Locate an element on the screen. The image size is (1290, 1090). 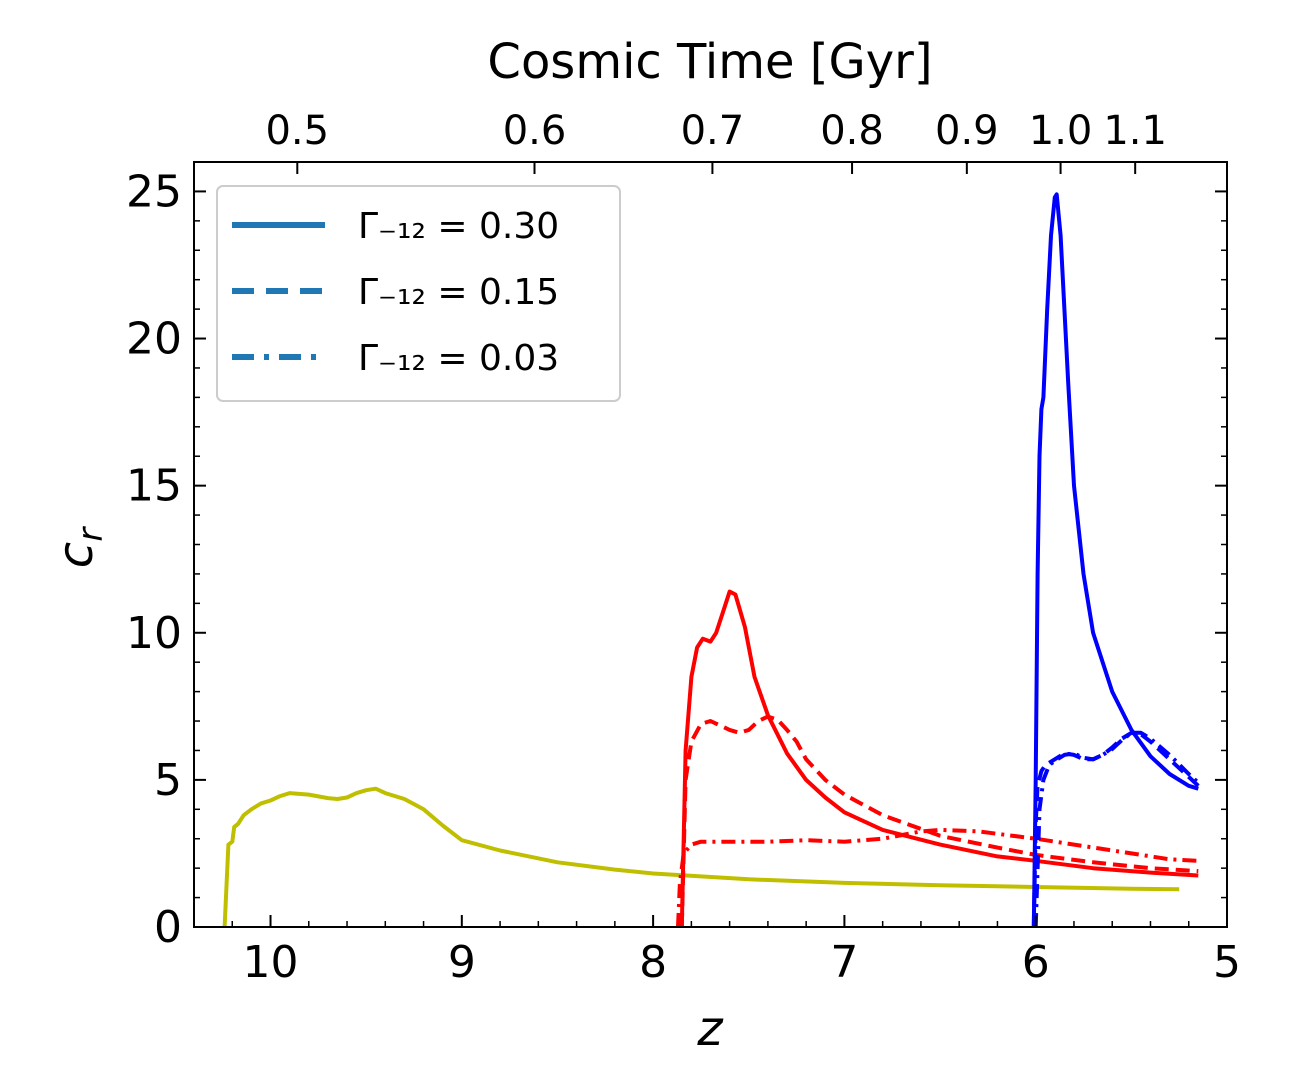
x-tick-label: 5 is located at coordinates (1227, 962).